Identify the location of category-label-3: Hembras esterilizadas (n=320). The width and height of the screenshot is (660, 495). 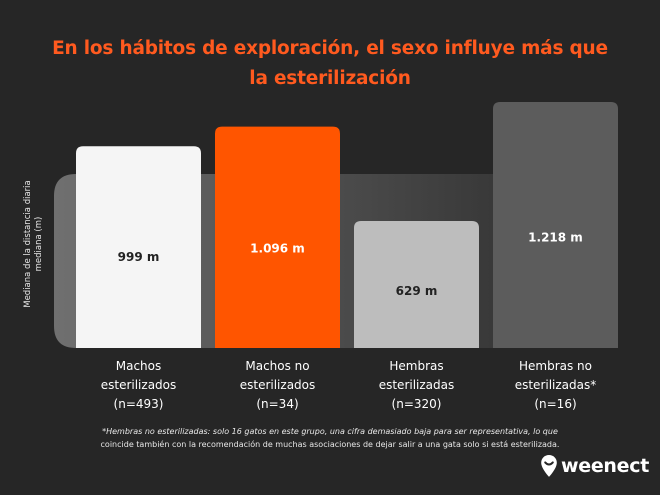
(417, 385).